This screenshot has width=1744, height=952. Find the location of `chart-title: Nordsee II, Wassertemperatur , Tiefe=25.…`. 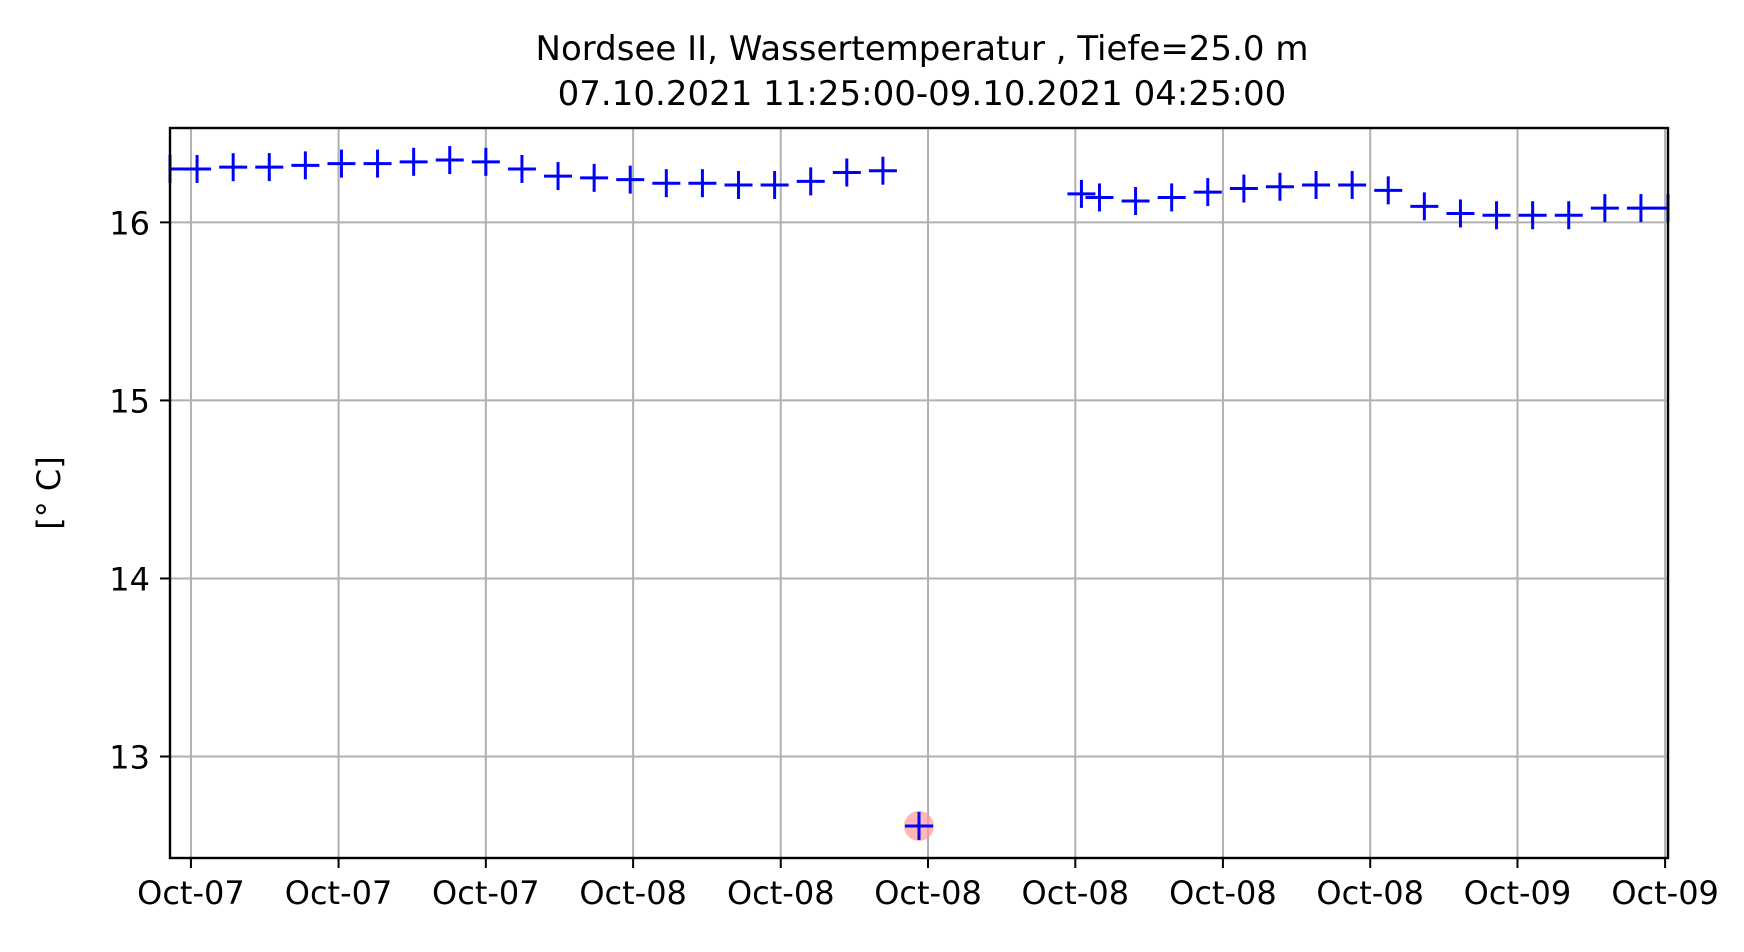

chart-title: Nordsee II, Wassertemperatur , Tiefe=25.… is located at coordinates (922, 49).